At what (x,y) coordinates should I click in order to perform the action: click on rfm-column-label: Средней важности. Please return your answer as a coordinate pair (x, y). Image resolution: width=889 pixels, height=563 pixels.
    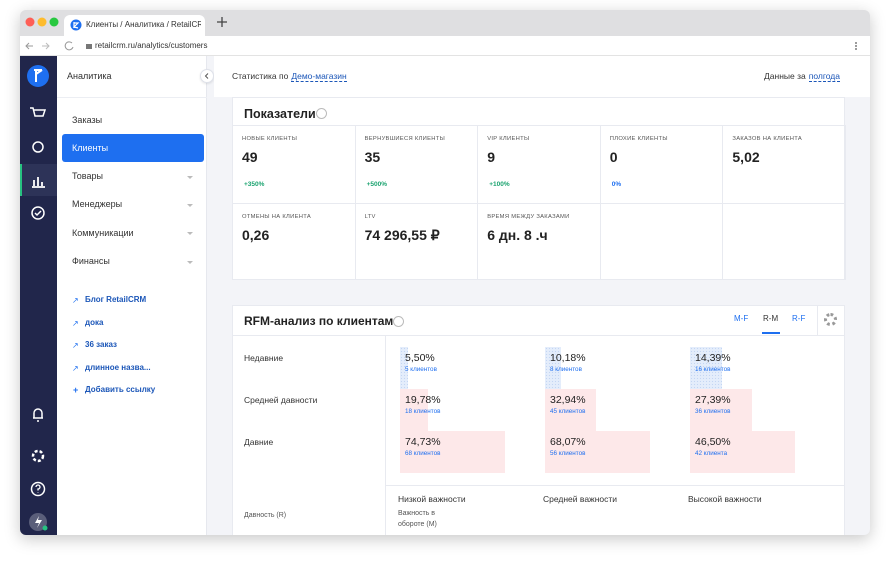
    Looking at the image, I should click on (580, 499).